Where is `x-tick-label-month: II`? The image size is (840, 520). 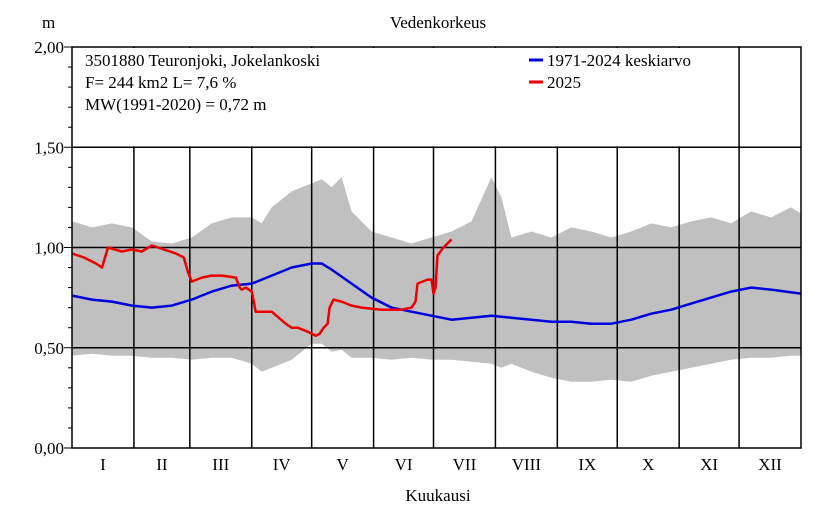 x-tick-label-month: II is located at coordinates (162, 464).